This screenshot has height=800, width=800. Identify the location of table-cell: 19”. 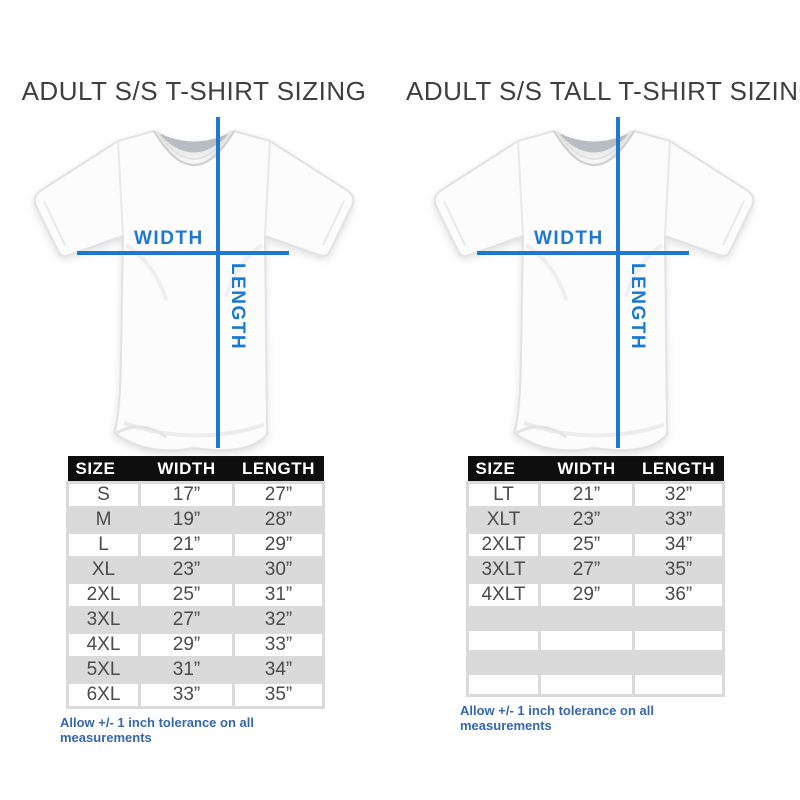
(186, 519).